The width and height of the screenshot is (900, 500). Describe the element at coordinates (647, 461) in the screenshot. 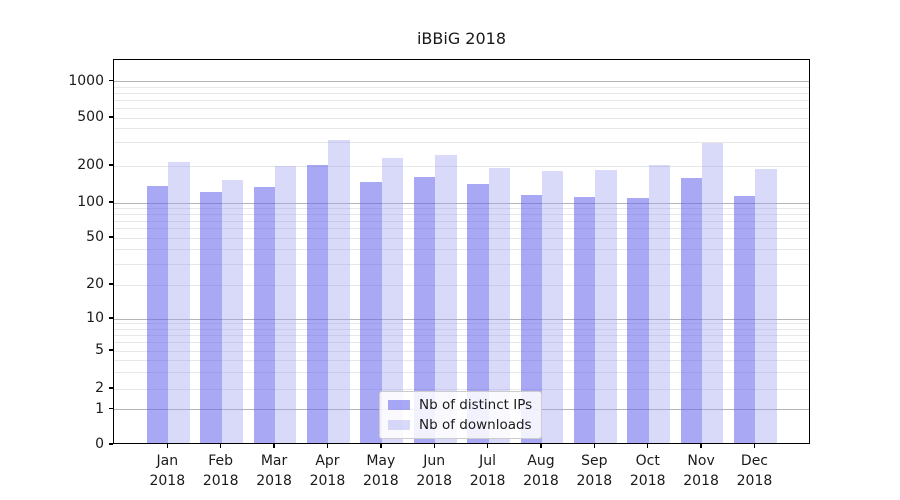

I see `x-tick-month: Oct` at that location.